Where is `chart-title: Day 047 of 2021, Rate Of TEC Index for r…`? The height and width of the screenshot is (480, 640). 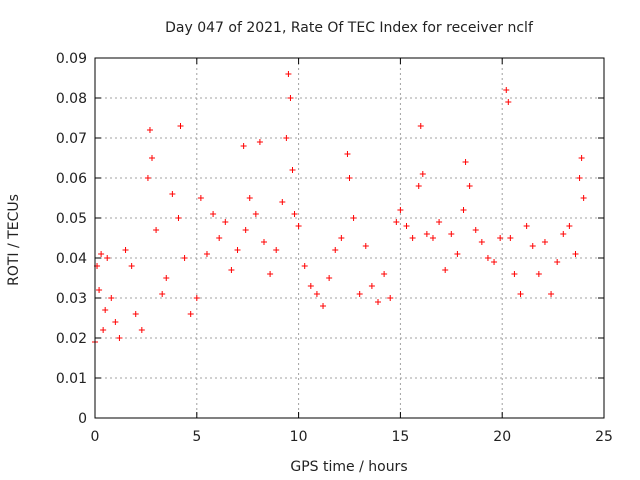
chart-title: Day 047 of 2021, Rate Of TEC Index for r… is located at coordinates (349, 28).